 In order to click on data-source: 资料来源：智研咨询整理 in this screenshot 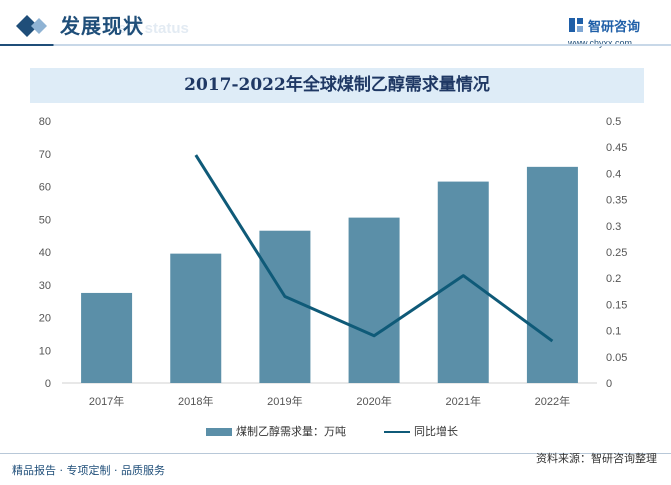, I will do `click(596, 458)`.